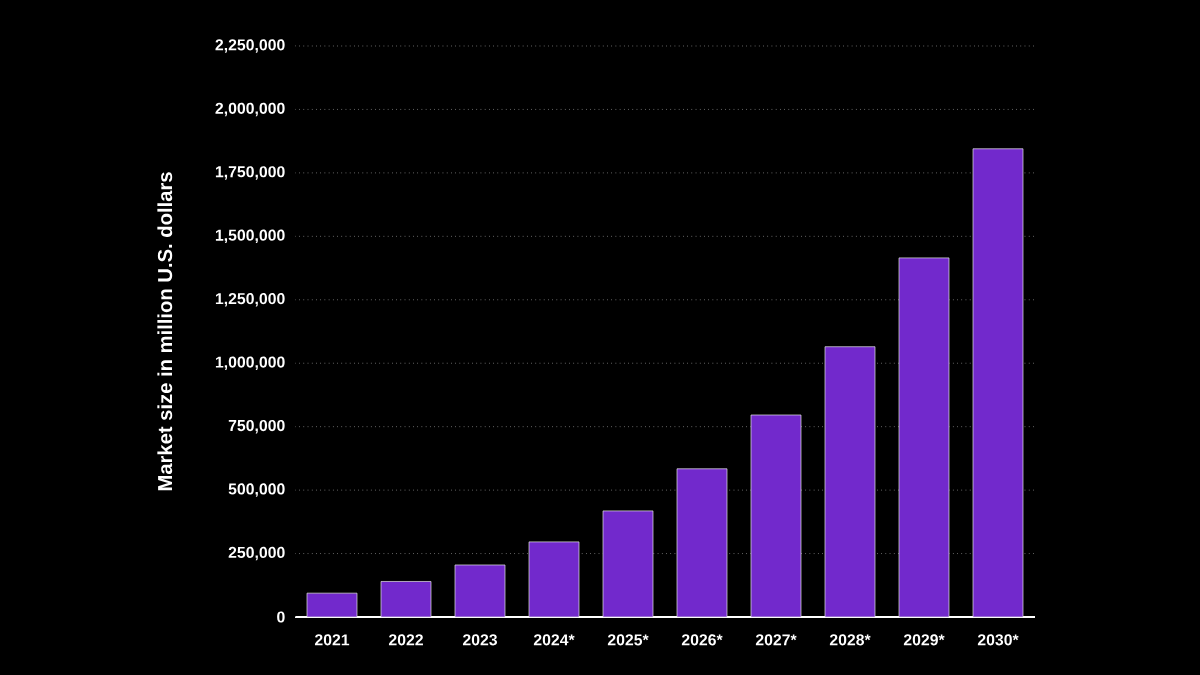  Describe the element at coordinates (405, 640) in the screenshot. I see `x-tick-label: 2022` at that location.